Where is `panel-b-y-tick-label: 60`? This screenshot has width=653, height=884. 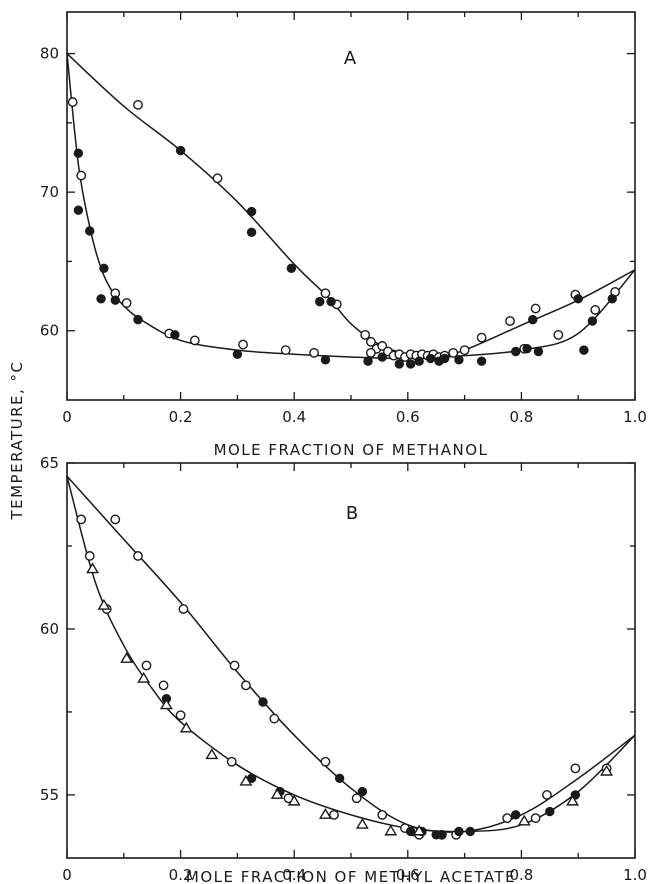 panel-b-y-tick-label: 60 is located at coordinates (49, 629).